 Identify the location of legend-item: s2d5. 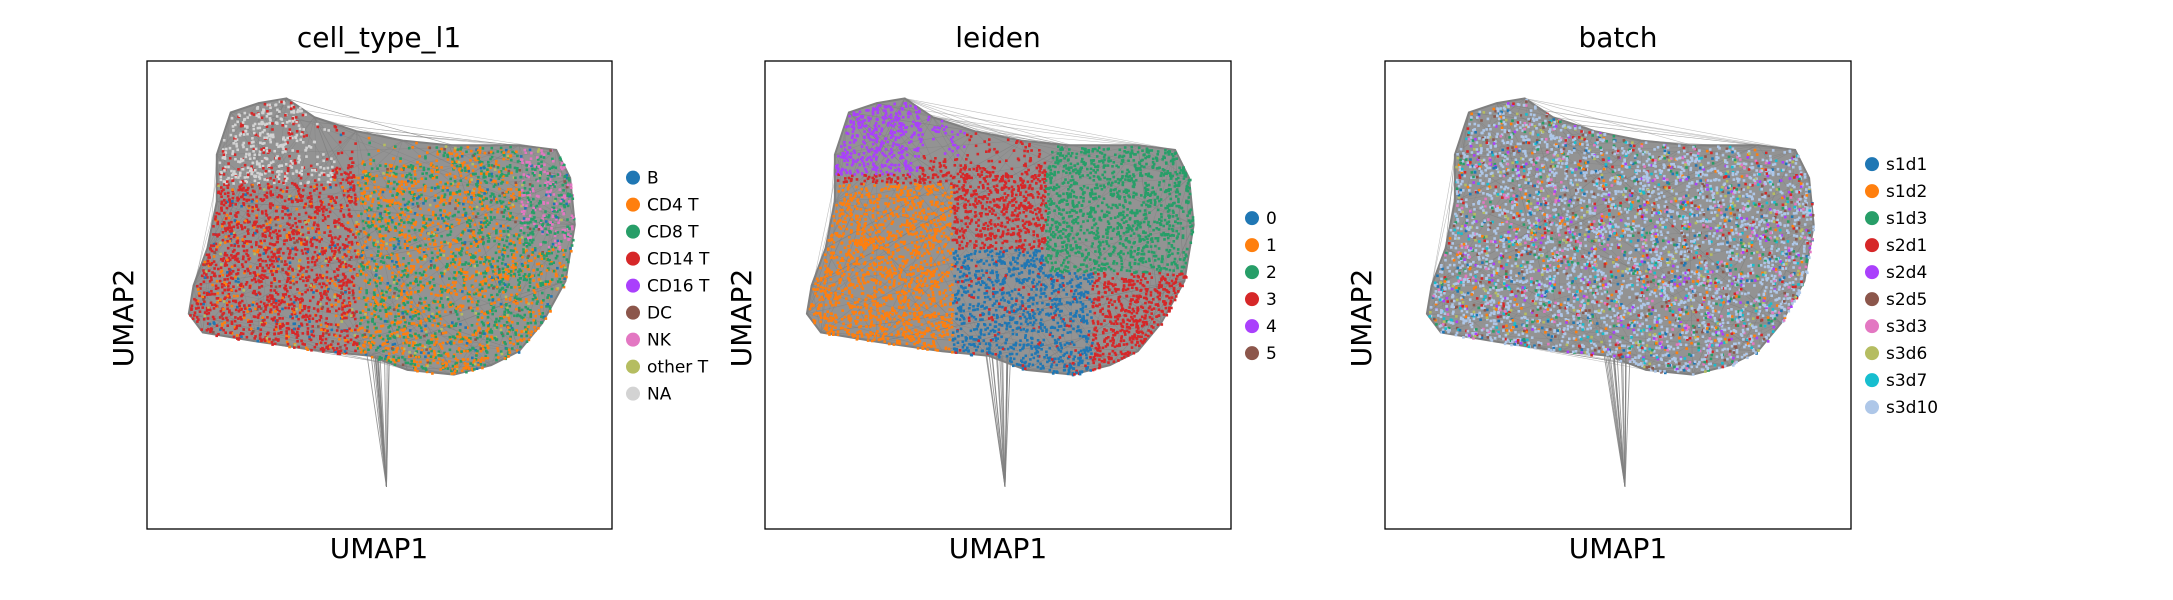
(1896, 300).